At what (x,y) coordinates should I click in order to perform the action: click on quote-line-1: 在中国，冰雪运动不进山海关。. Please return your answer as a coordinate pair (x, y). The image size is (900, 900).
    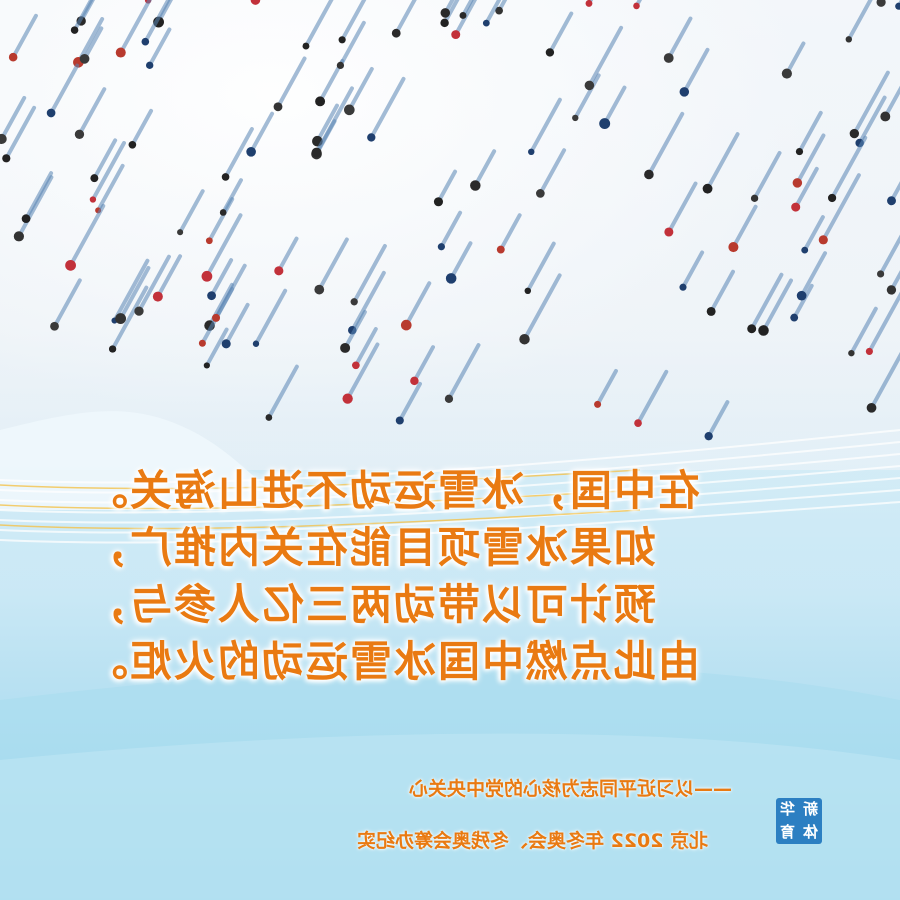
    Looking at the image, I should click on (392, 490).